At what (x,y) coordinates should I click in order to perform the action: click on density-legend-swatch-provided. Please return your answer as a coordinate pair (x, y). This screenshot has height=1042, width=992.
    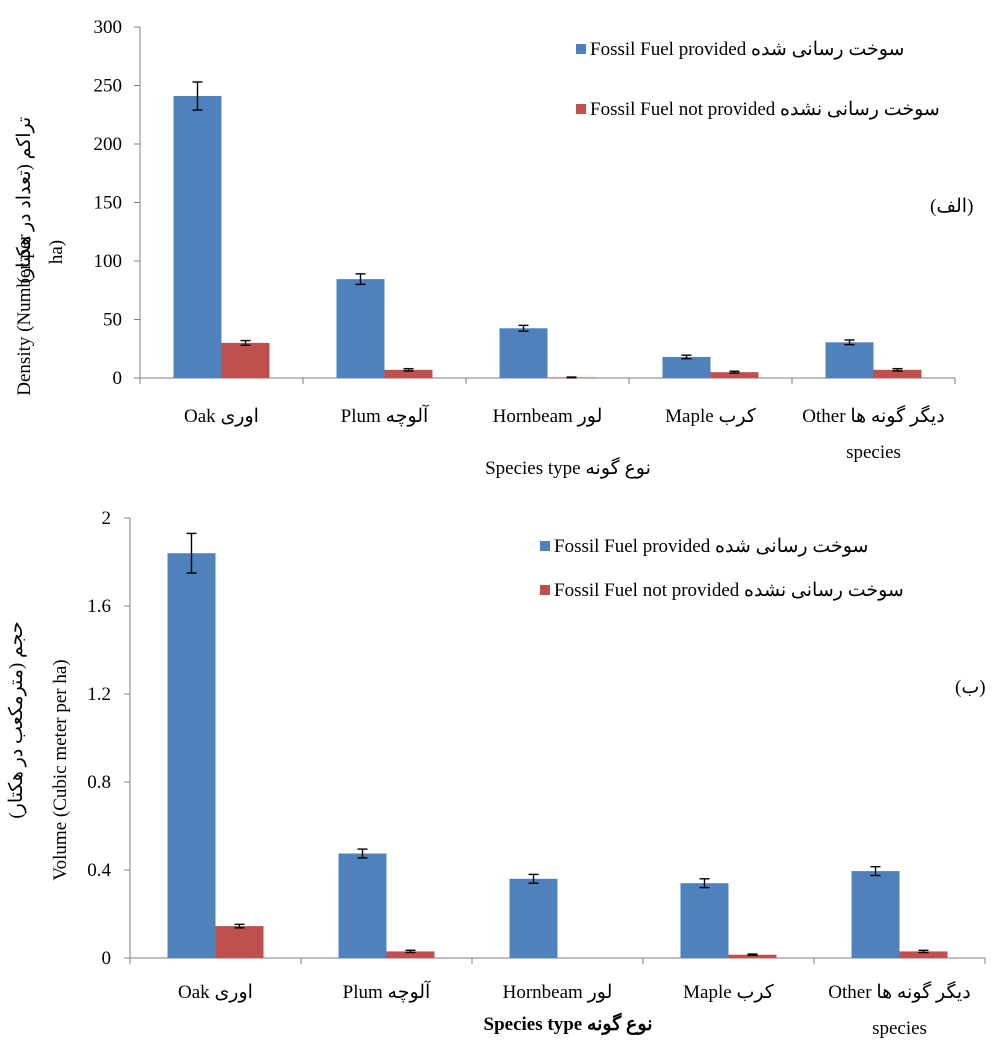
    Looking at the image, I should click on (581, 49).